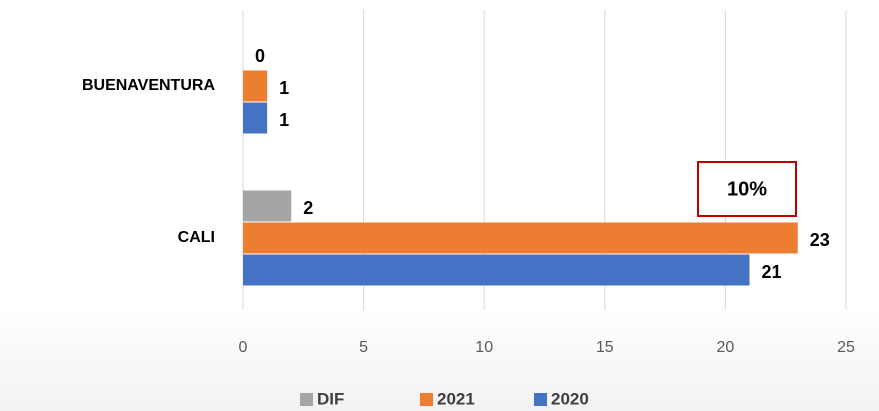 The width and height of the screenshot is (879, 411). Describe the element at coordinates (726, 347) in the screenshot. I see `x-tick-label: 20` at that location.